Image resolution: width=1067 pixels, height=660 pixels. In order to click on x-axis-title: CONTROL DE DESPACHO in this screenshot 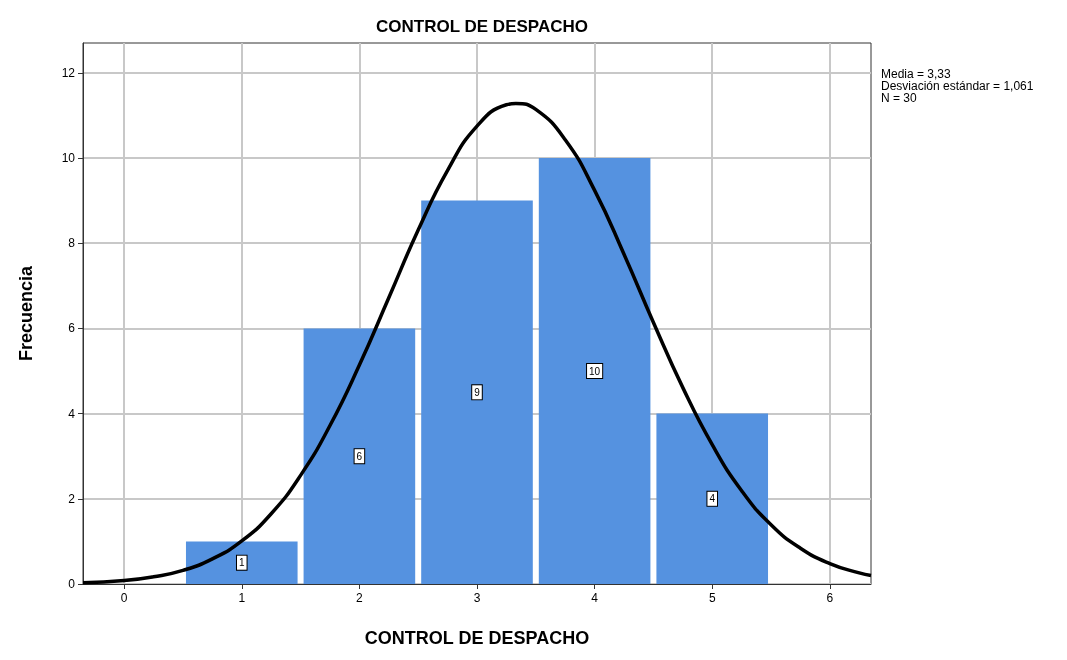, I will do `click(477, 638)`.